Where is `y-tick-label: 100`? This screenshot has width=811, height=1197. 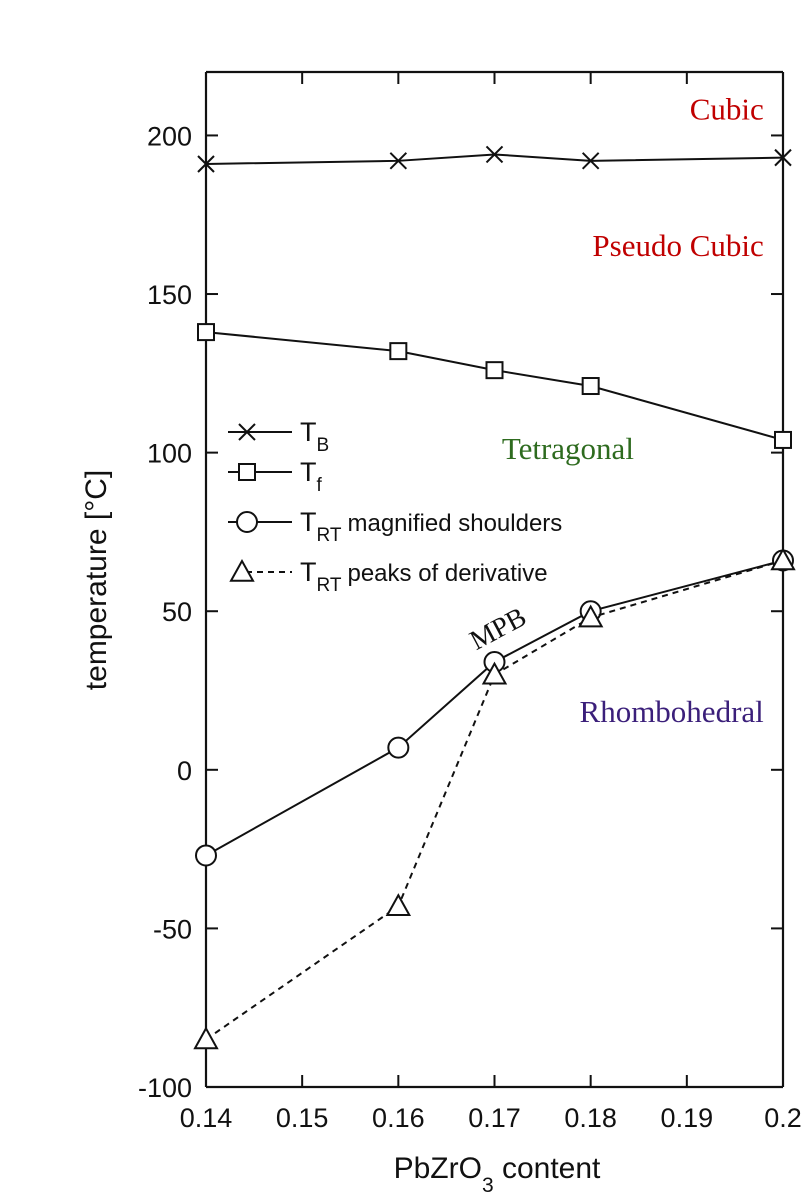 y-tick-label: 100 is located at coordinates (169, 454).